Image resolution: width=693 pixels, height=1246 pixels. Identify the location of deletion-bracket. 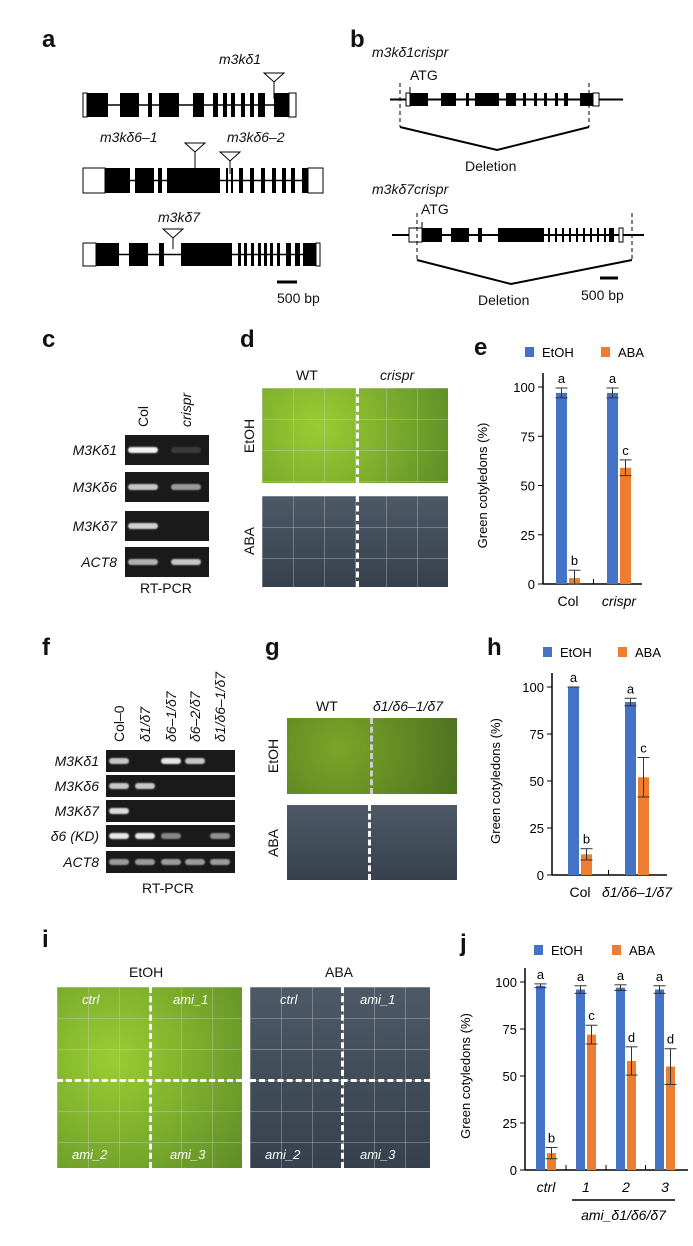
(494, 139).